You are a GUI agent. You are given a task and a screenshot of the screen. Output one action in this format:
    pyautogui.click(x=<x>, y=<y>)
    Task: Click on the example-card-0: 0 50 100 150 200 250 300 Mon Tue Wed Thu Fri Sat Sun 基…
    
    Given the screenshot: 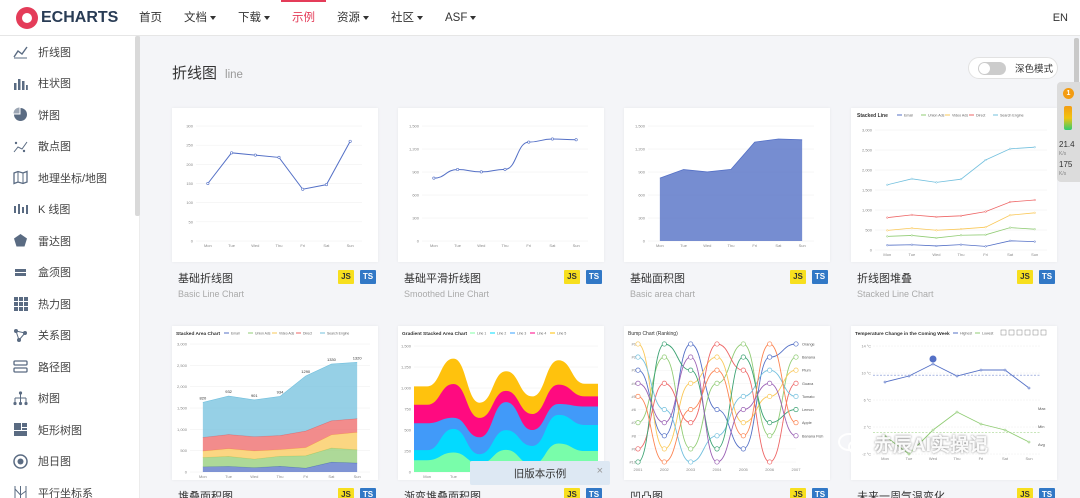 What is the action you would take?
    pyautogui.click(x=275, y=203)
    